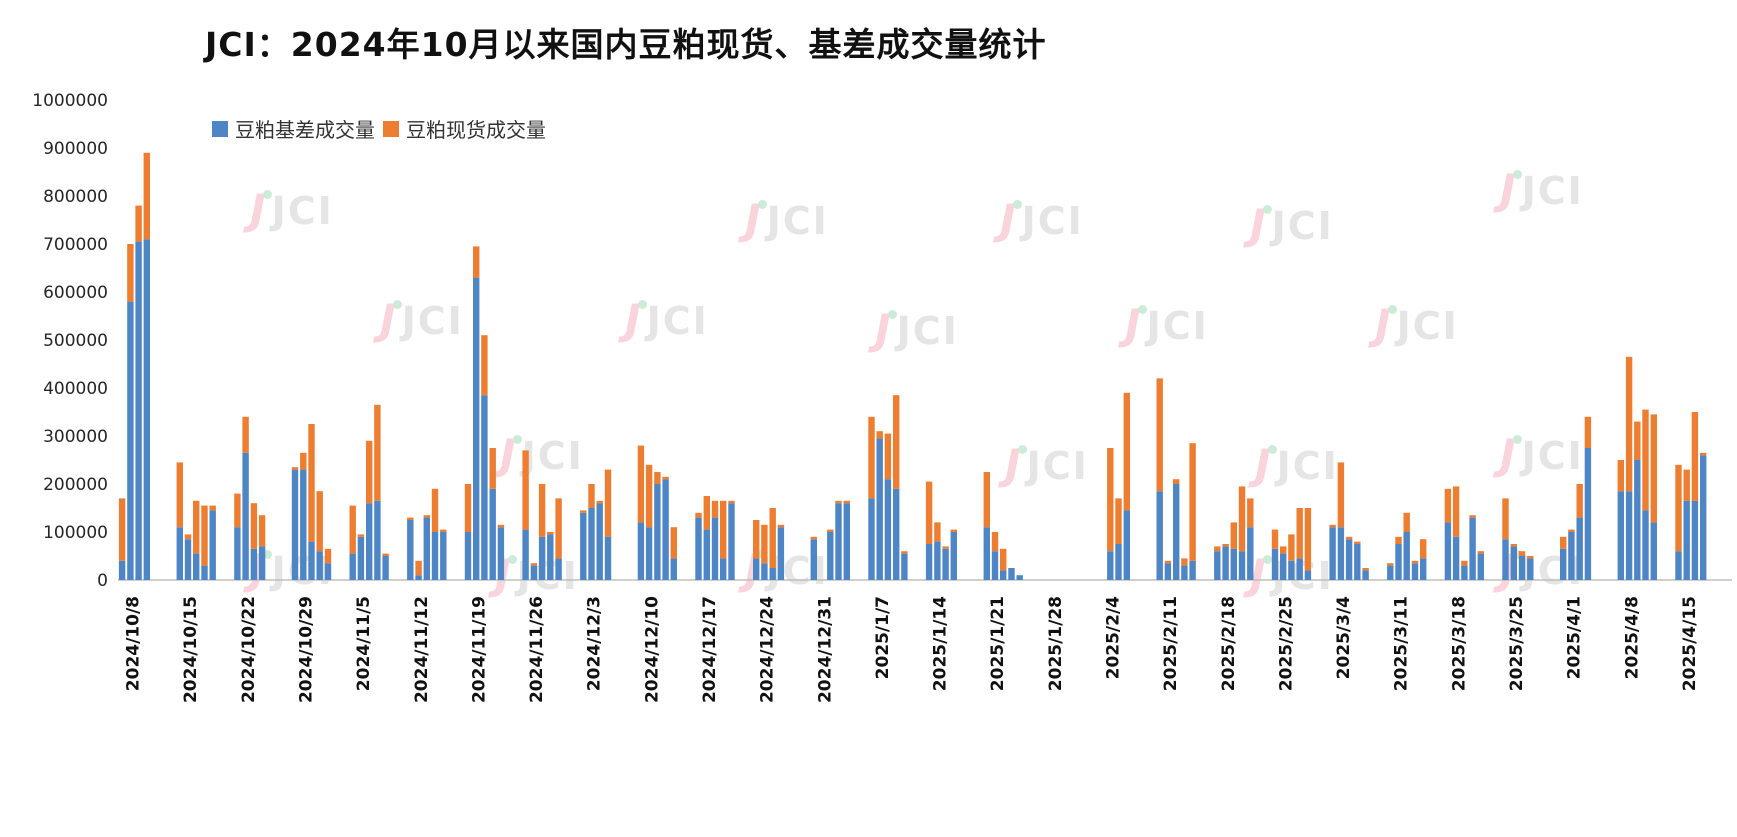 The width and height of the screenshot is (1737, 837). Describe the element at coordinates (1459, 643) in the screenshot. I see `x-axis-tick-label: 2025/3/18` at that location.